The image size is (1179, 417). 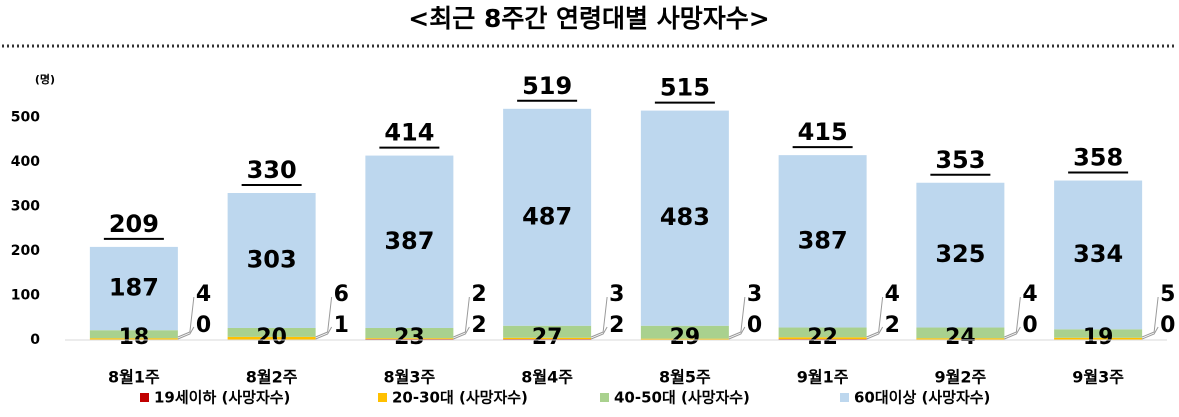 I want to click on y-tick-label: 400, so click(x=25, y=162).